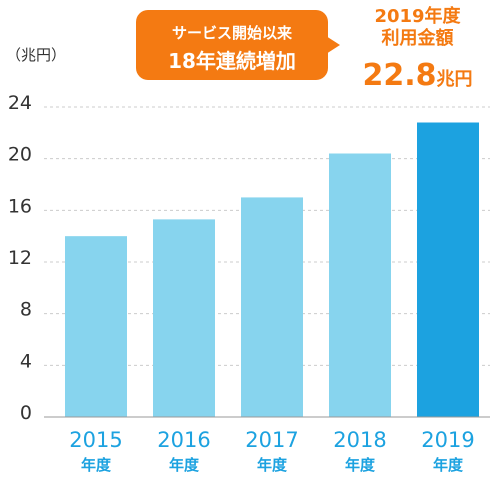 The width and height of the screenshot is (500, 480). Describe the element at coordinates (20, 258) in the screenshot. I see `y-tick-label: 12` at that location.